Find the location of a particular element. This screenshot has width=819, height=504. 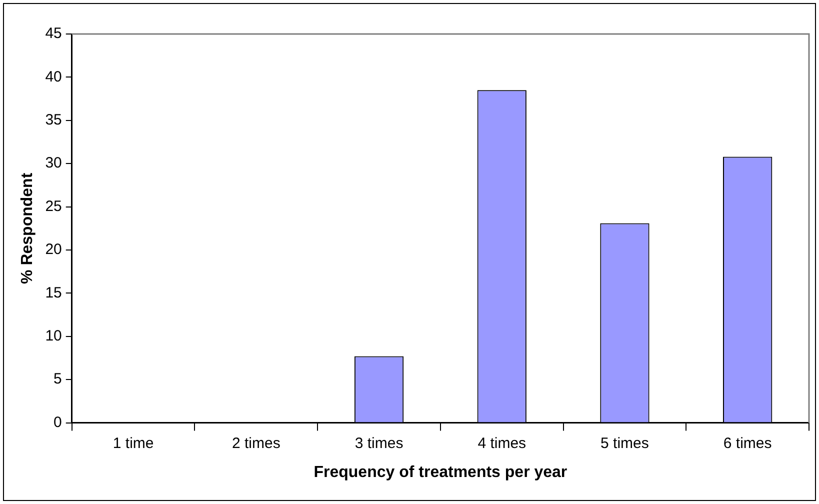

x-tick-label: 1 time is located at coordinates (133, 443).